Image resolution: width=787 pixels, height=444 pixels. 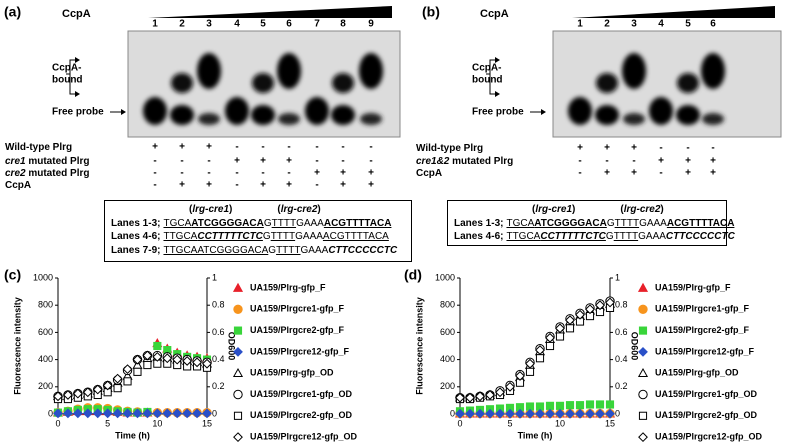 I want to click on sequence-segment: GAAA, so click(x=653, y=223).